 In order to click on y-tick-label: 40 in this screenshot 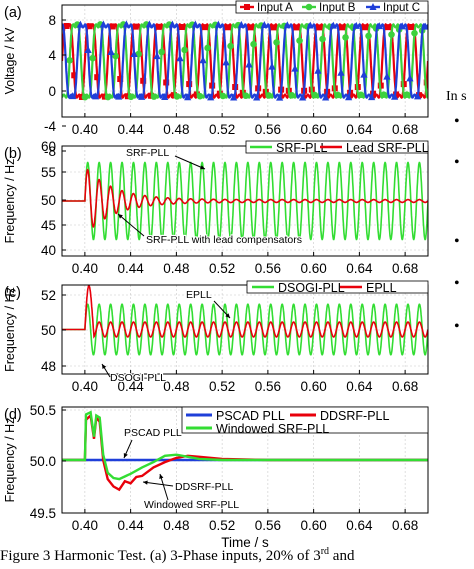, I will do `click(48, 250)`.